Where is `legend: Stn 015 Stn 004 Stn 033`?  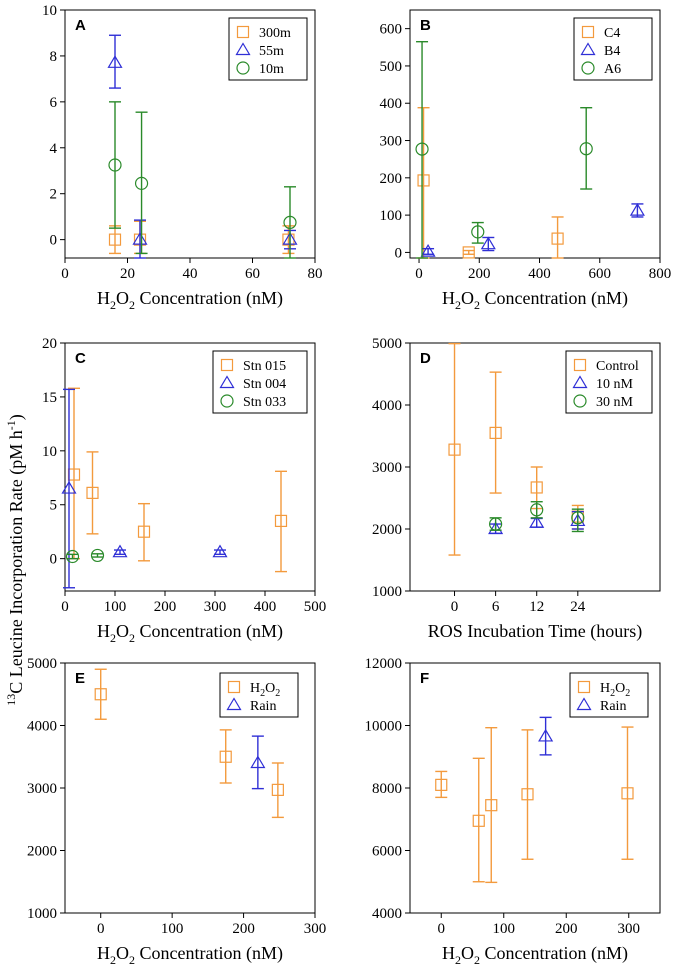
legend: Stn 015 Stn 004 Stn 033 is located at coordinates (260, 382).